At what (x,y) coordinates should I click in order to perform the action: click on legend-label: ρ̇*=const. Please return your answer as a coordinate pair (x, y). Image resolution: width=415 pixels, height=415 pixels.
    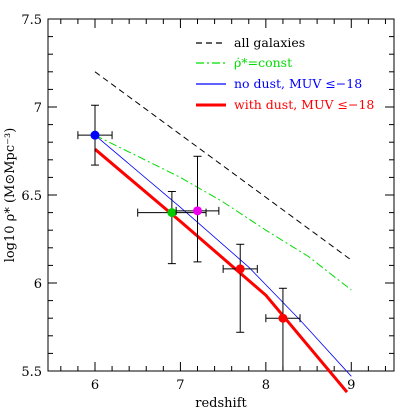
    Looking at the image, I should click on (263, 62).